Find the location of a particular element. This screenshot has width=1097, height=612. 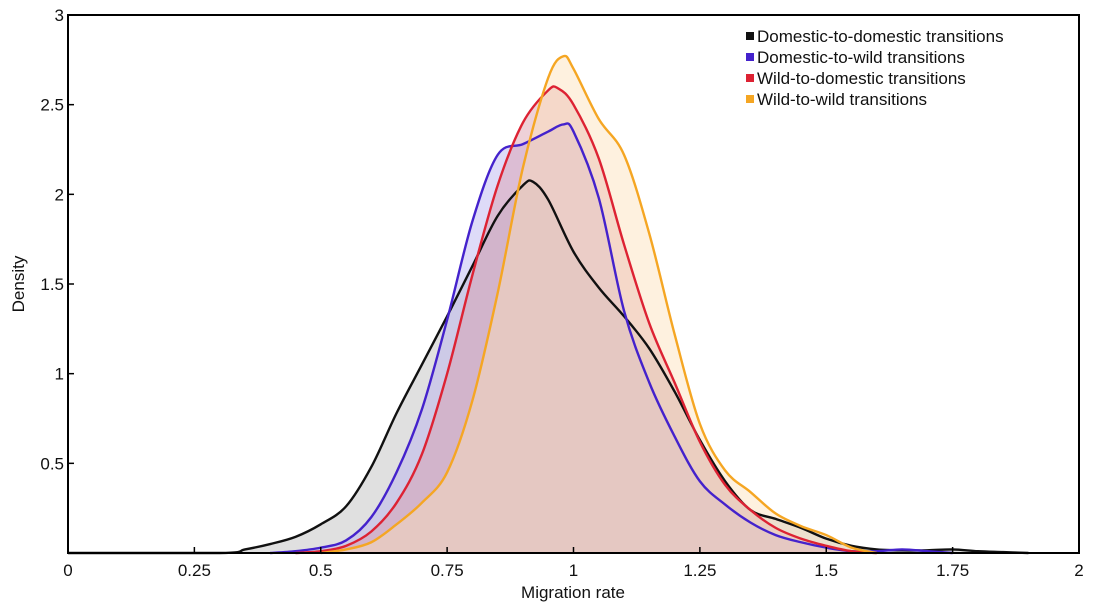

y-tick-label: 1.5 is located at coordinates (52, 284).